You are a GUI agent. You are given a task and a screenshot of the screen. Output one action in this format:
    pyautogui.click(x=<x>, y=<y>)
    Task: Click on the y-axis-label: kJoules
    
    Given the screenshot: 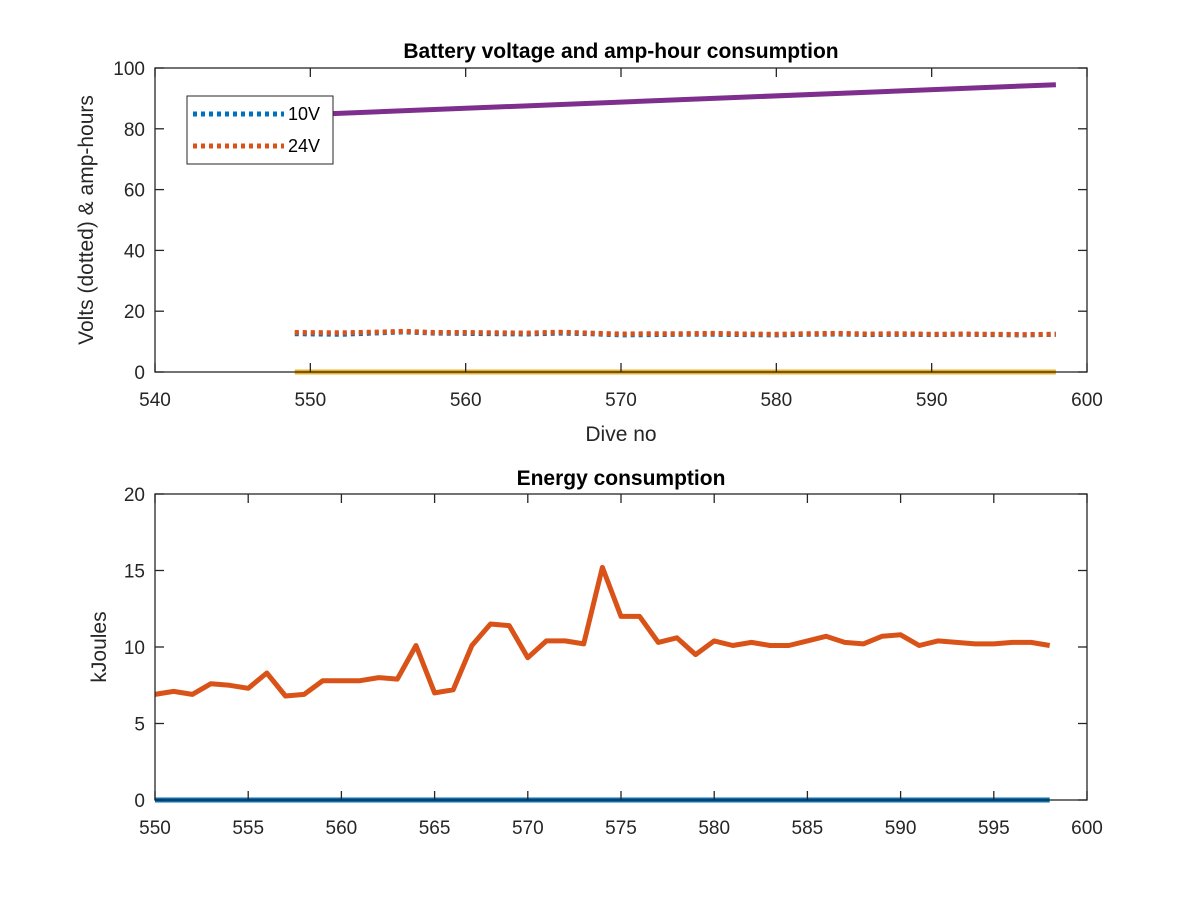 What is the action you would take?
    pyautogui.click(x=99, y=646)
    